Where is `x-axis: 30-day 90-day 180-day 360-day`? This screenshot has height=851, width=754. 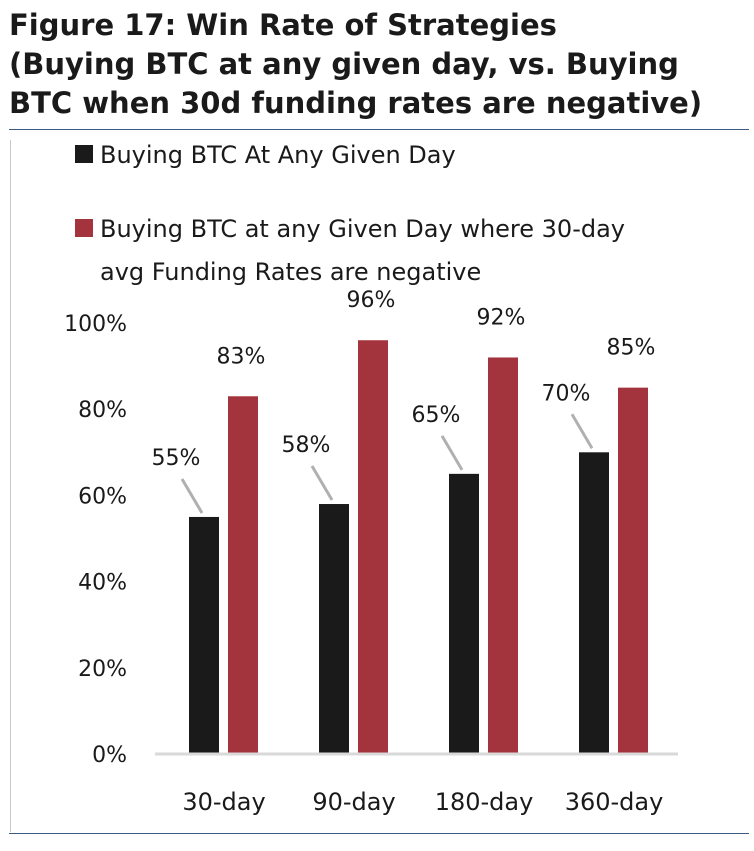
x-axis: 30-day 90-day 180-day 360-day is located at coordinates (416, 784).